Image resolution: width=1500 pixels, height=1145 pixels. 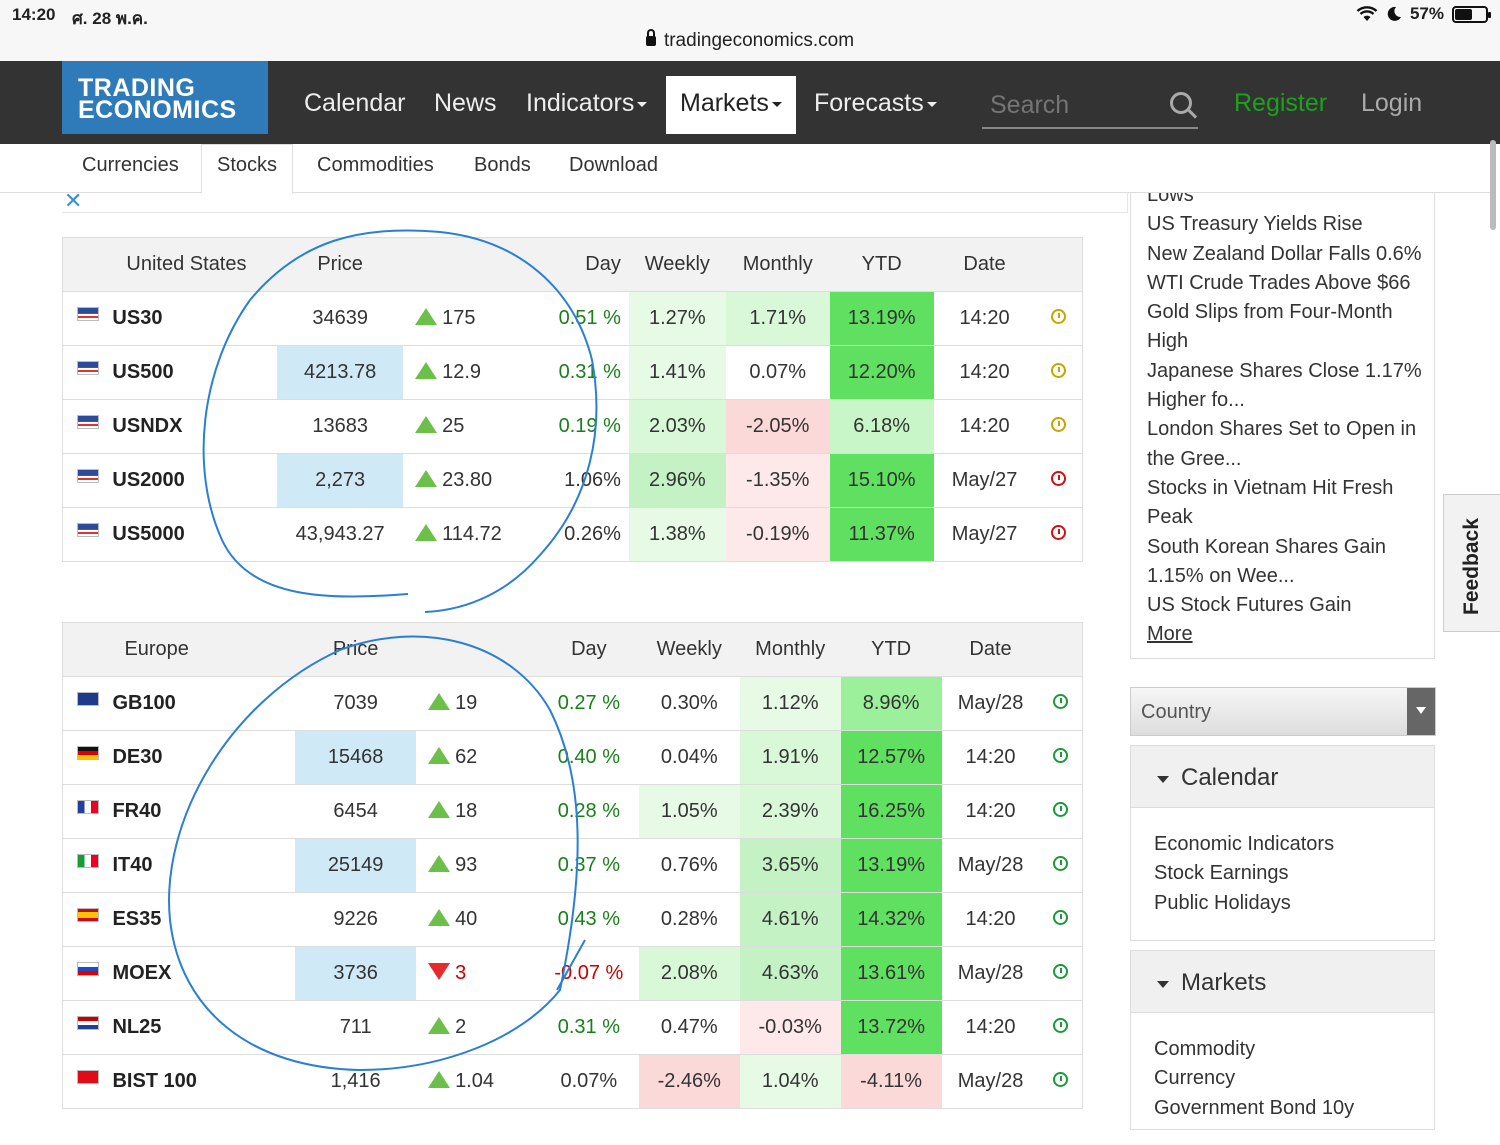 I want to click on change-value: 175, so click(x=466, y=318).